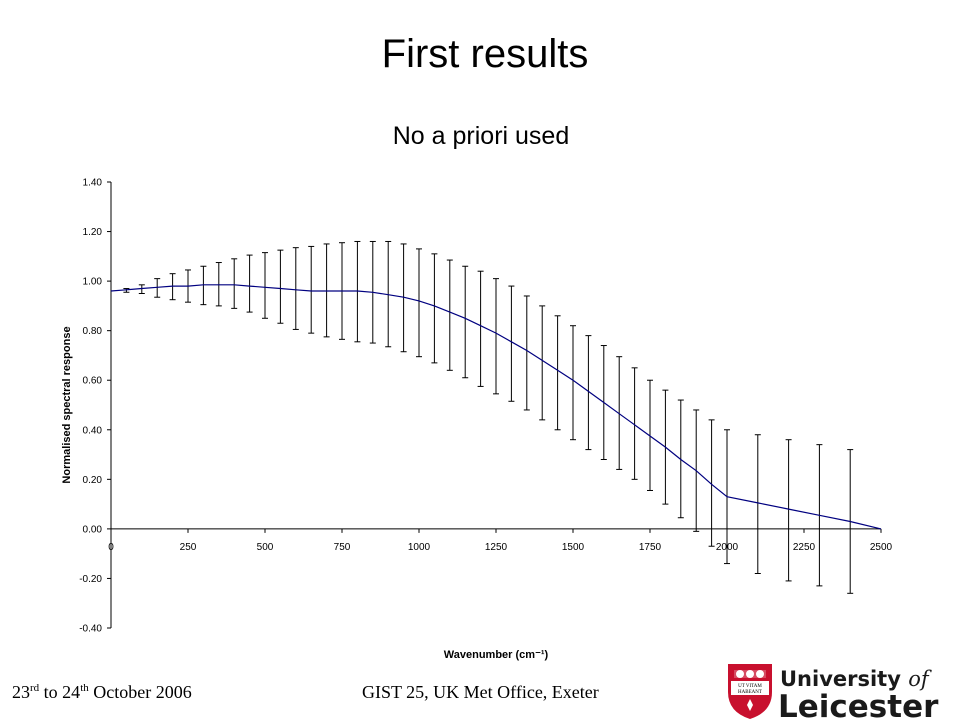 The width and height of the screenshot is (960, 720). Describe the element at coordinates (21, 692) in the screenshot. I see `footer-date-day1: 23` at that location.